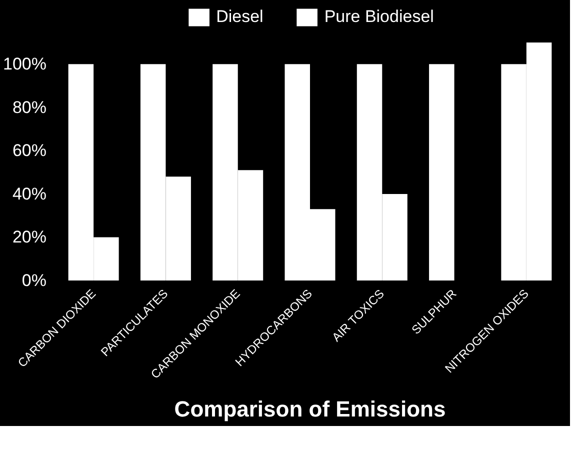 This screenshot has height=459, width=586. Describe the element at coordinates (29, 237) in the screenshot. I see `y-tick-label: 20%` at that location.